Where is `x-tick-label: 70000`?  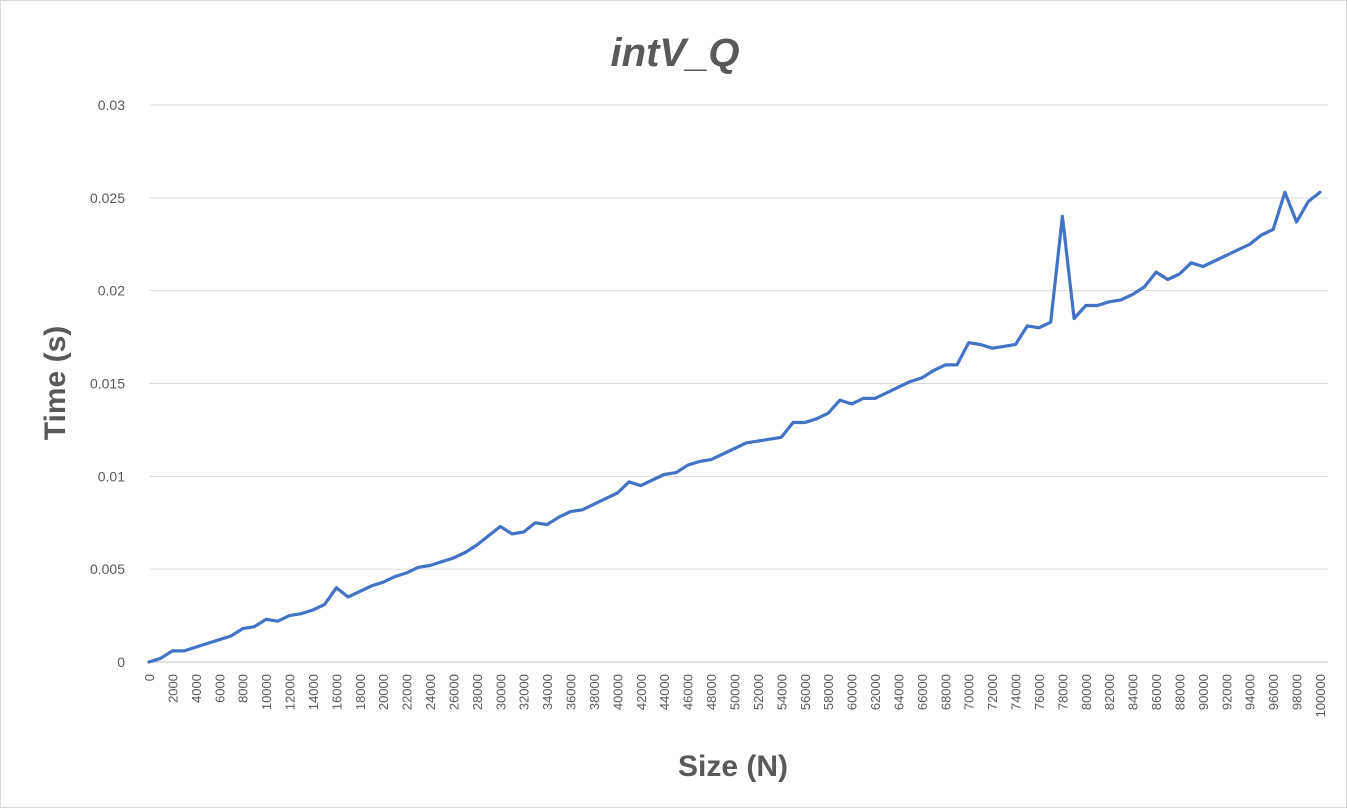
x-tick-label: 70000 is located at coordinates (969, 692).